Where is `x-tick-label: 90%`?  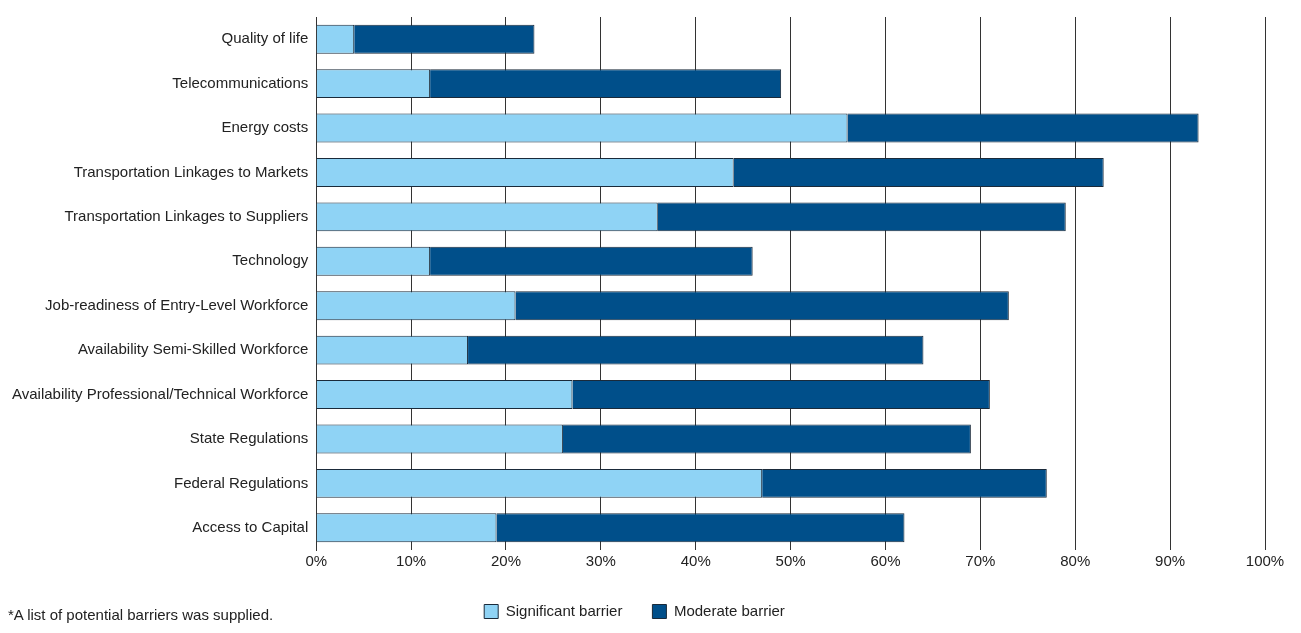 x-tick-label: 90% is located at coordinates (1170, 561).